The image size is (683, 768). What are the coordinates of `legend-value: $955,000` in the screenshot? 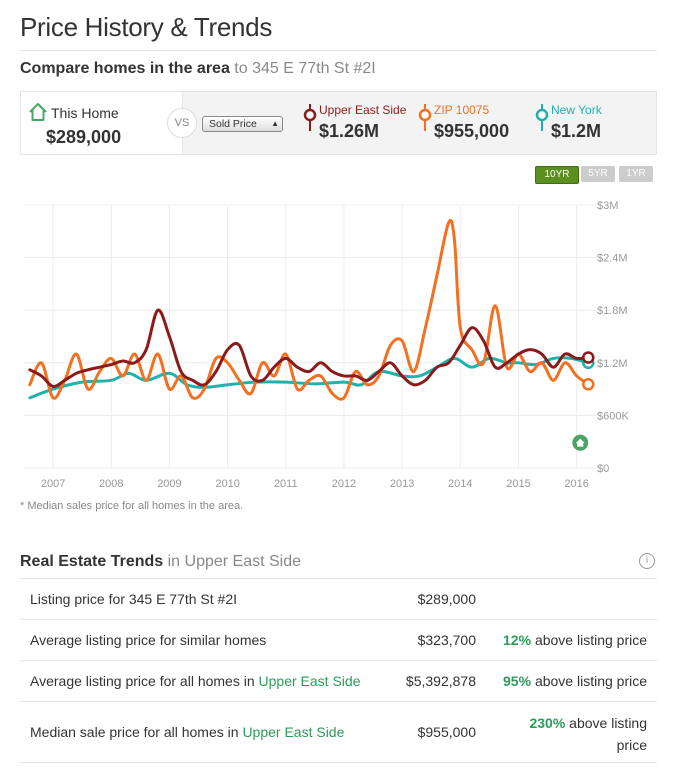 It's located at (472, 131).